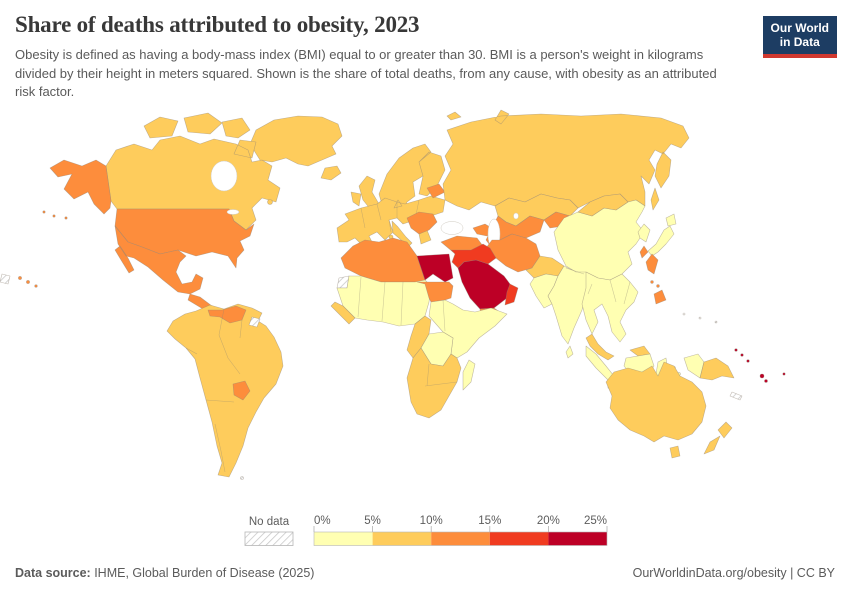 This screenshot has width=850, height=600. I want to click on legend-tick-label-15: 15%, so click(489, 521).